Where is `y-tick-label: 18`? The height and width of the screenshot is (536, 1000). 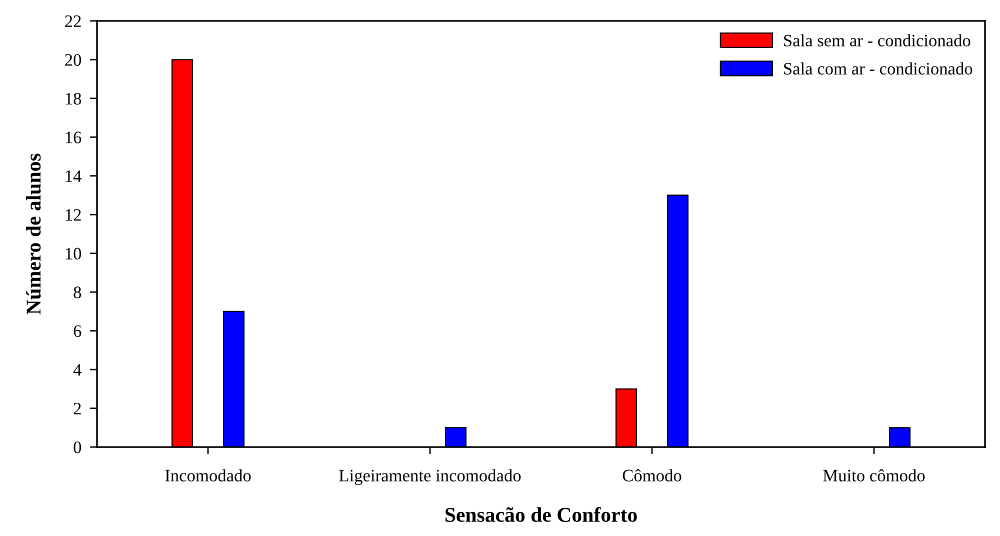 y-tick-label: 18 is located at coordinates (74, 98).